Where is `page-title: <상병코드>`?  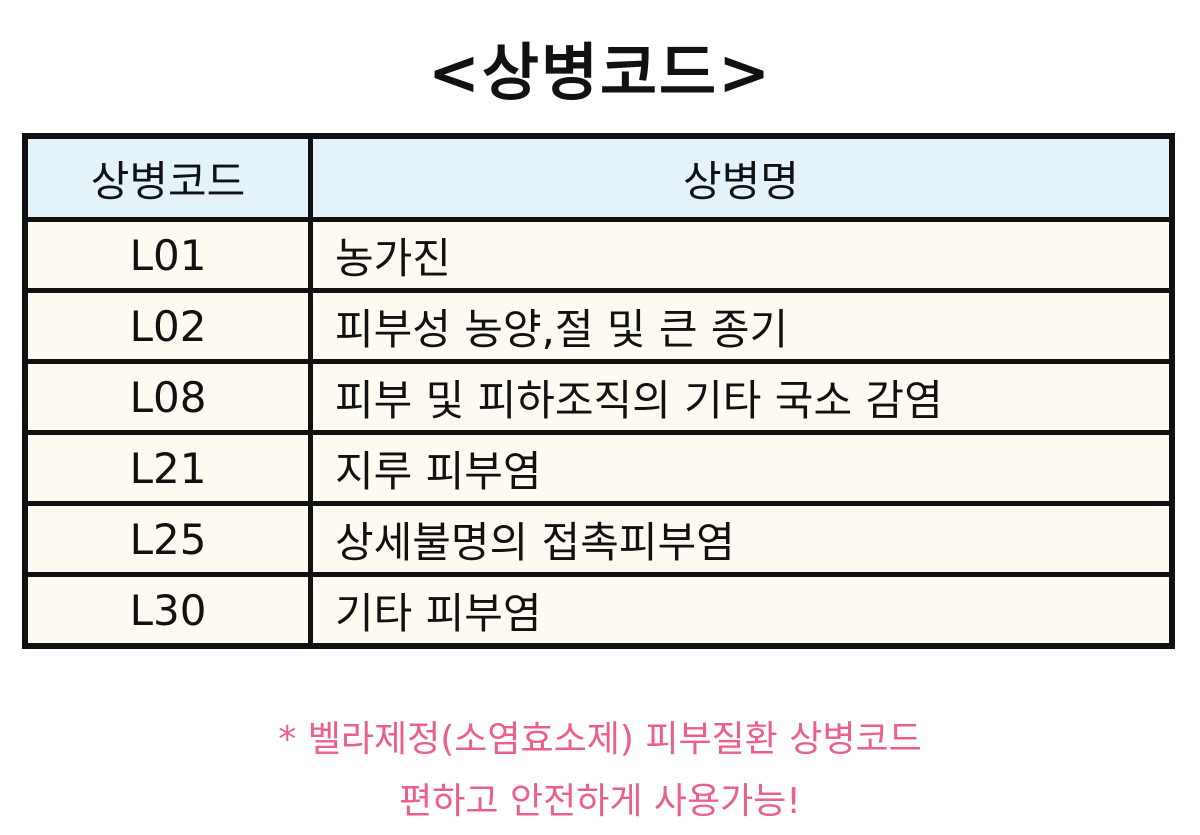
page-title: <상병코드> is located at coordinates (600, 72).